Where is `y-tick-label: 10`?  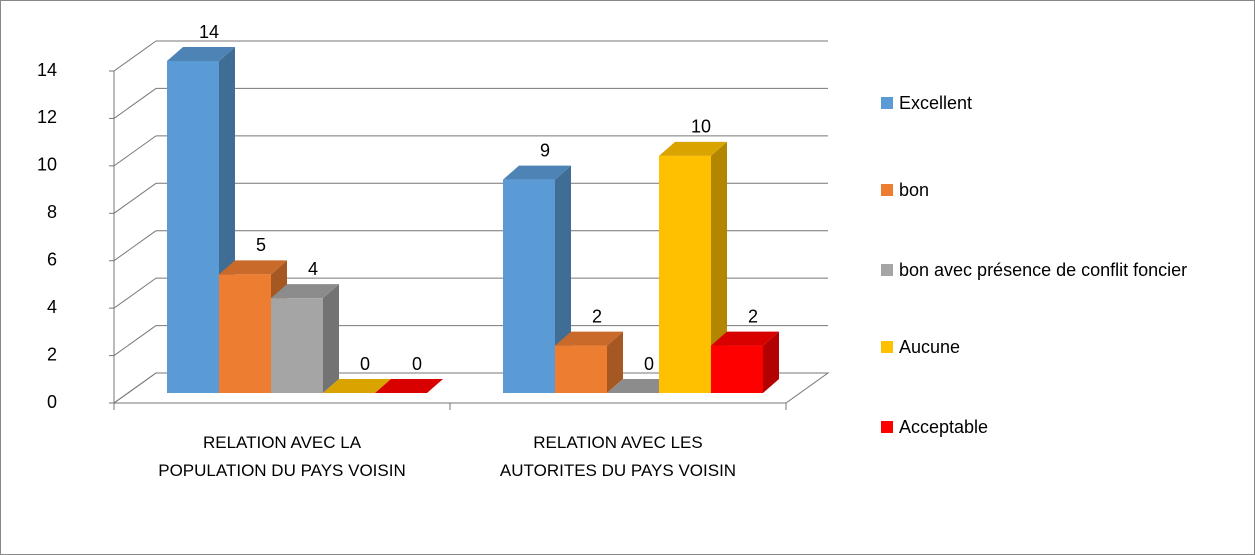 y-tick-label: 10 is located at coordinates (47, 165).